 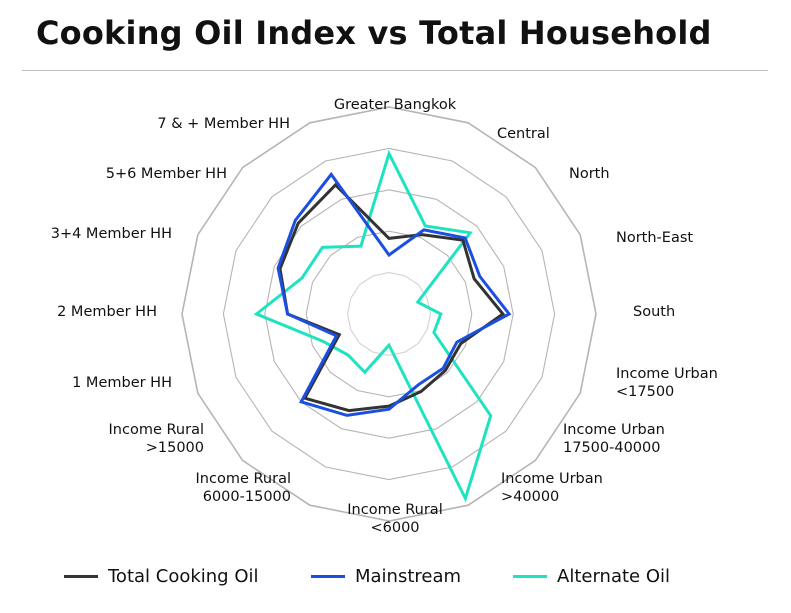 I want to click on title-divider, so click(x=395, y=70).